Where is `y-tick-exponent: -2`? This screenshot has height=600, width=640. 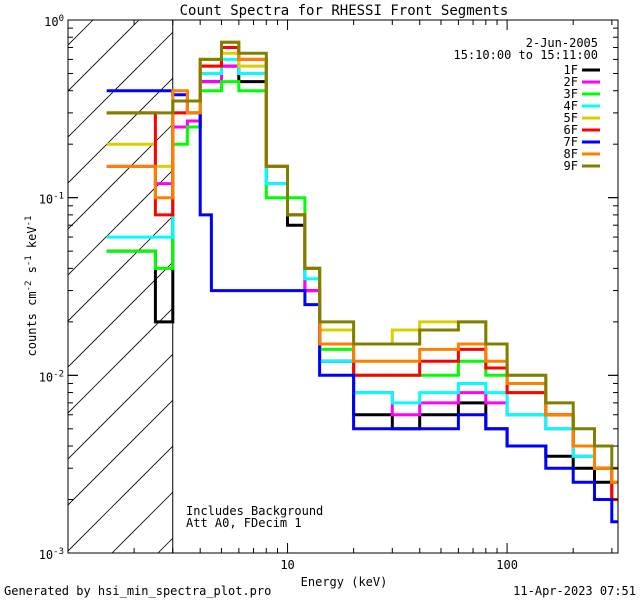
y-tick-exponent: -2 is located at coordinates (58, 374).